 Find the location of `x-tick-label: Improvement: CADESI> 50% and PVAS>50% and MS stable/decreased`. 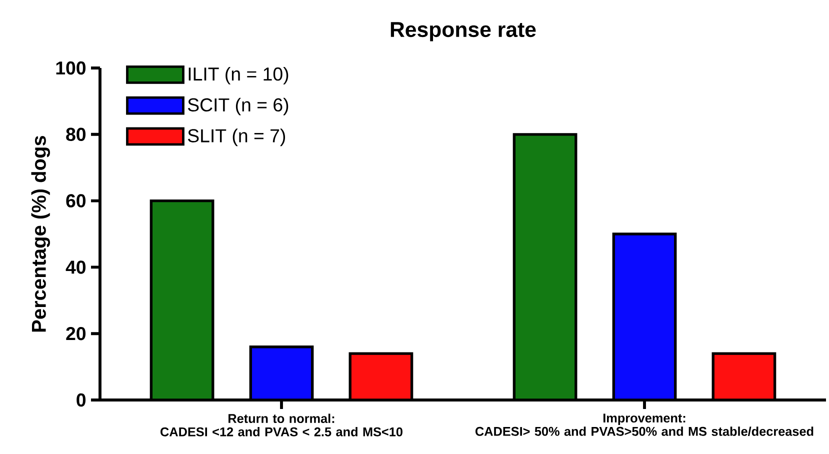

x-tick-label: Improvement: CADESI> 50% and PVAS>50% and MS stable/decreased is located at coordinates (644, 425).